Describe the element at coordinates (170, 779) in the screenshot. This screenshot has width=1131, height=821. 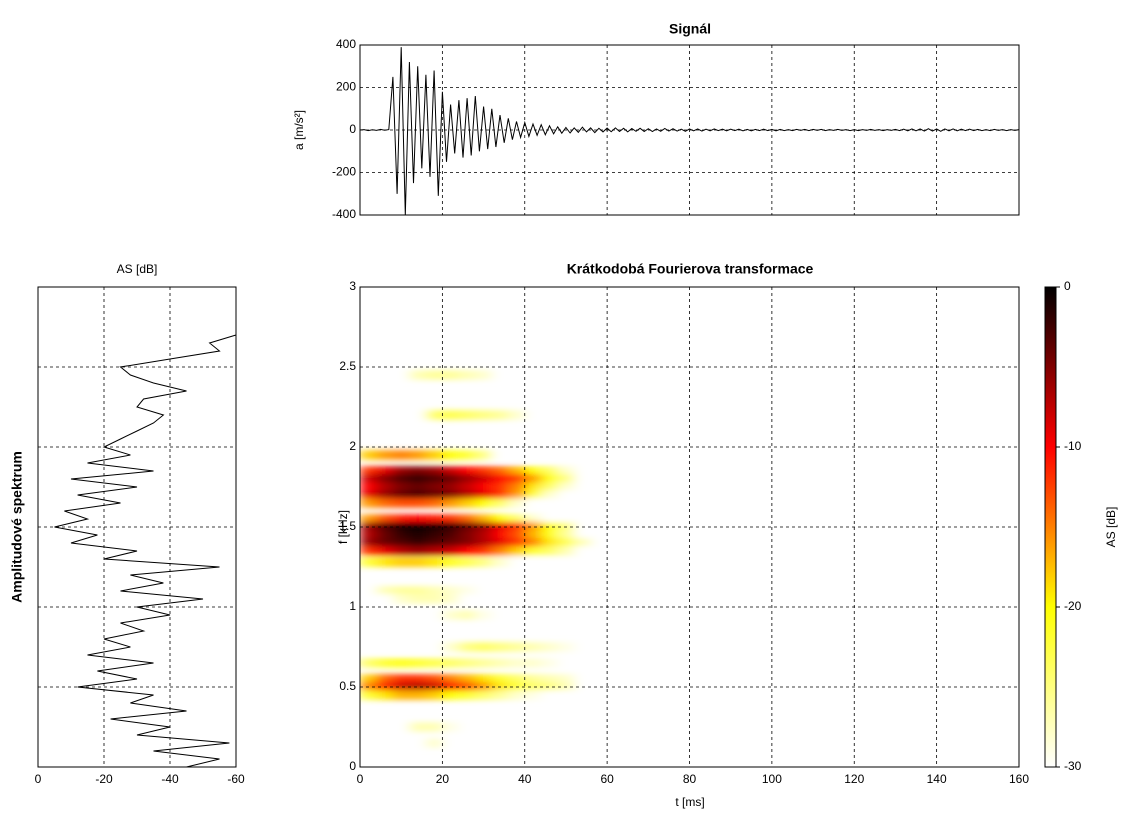
I see `x-tick-label: -40` at that location.